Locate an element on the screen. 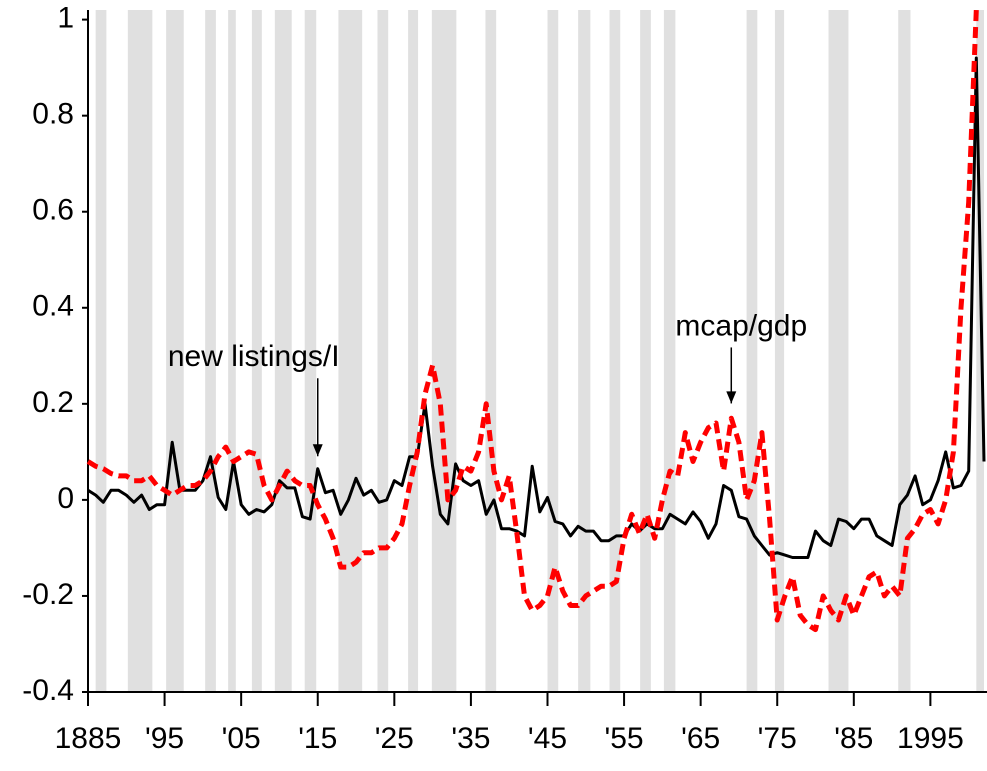 This screenshot has height=771, width=987. y-tick-label: 0.6 is located at coordinates (53, 210).